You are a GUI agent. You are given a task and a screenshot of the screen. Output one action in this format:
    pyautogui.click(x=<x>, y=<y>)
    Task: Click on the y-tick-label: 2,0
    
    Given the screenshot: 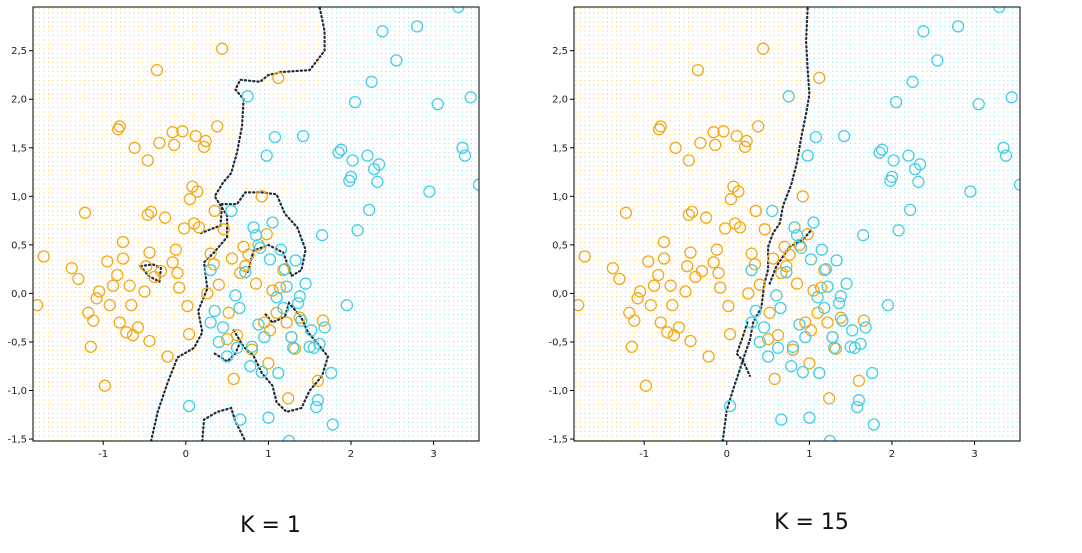 What is the action you would take?
    pyautogui.click(x=19, y=100)
    